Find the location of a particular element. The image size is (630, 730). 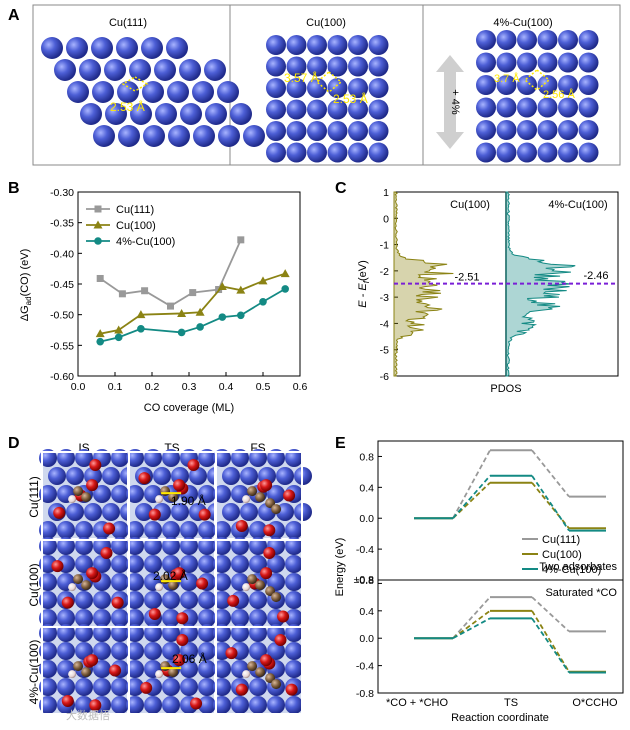

y-tick-label: 0 is located at coordinates (386, 219).